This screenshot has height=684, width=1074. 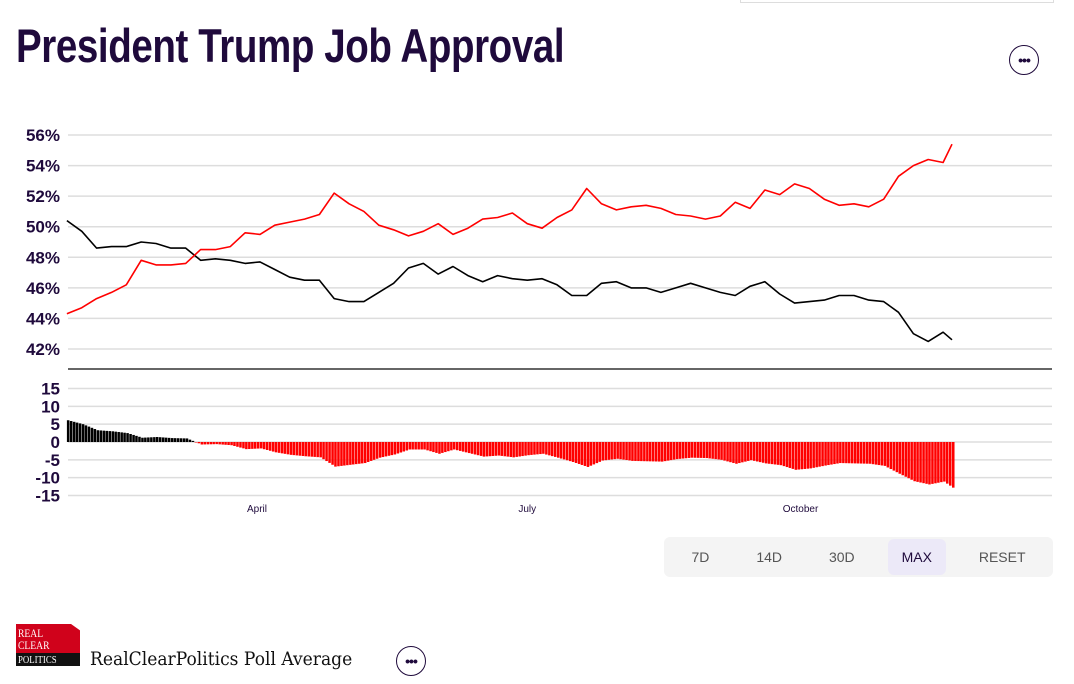 What do you see at coordinates (769, 557) in the screenshot?
I see `range-14d-button: 14D` at bounding box center [769, 557].